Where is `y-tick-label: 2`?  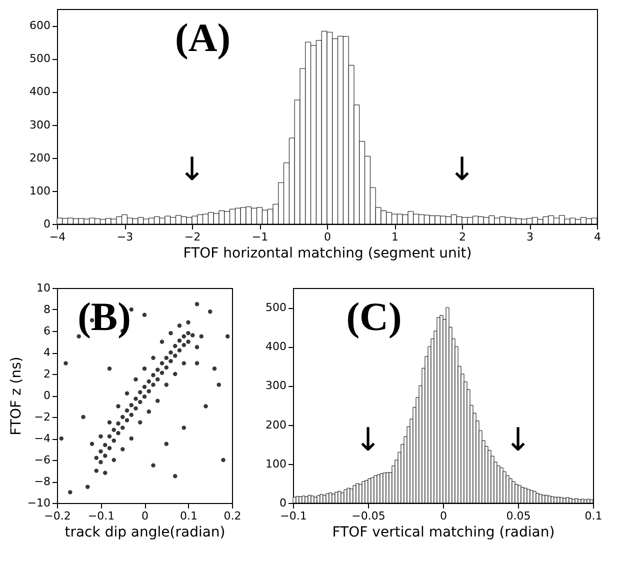 y-tick-label: 2 is located at coordinates (47, 374).